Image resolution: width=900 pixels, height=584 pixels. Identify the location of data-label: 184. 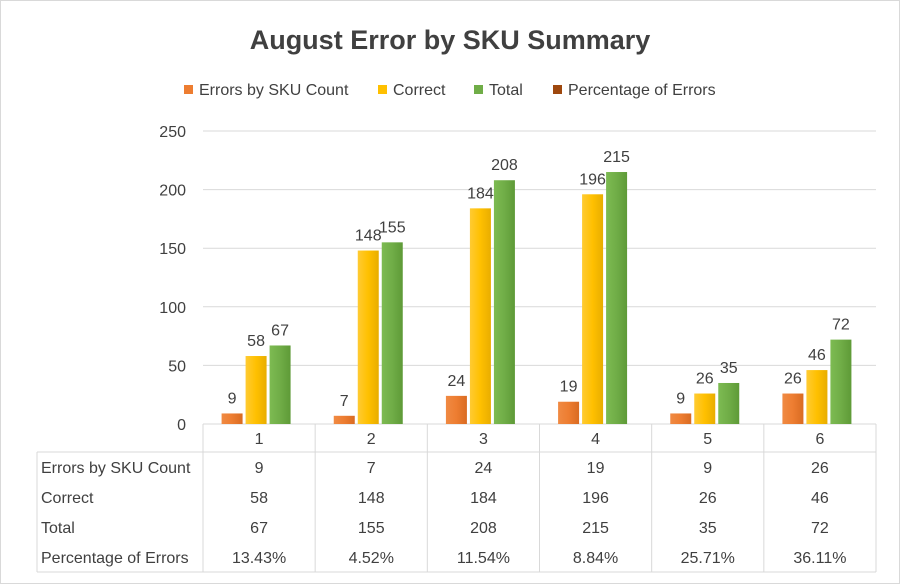
(480, 193).